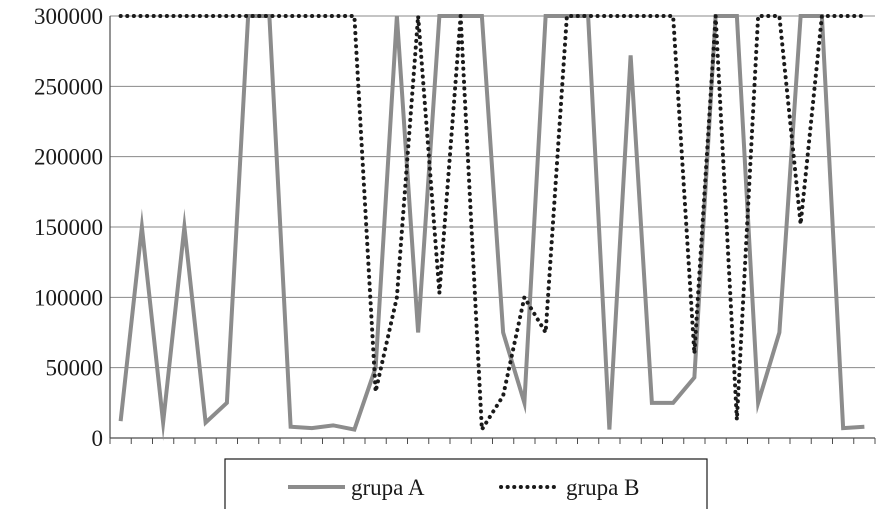 The image size is (877, 509). I want to click on y-tick-label: 250000, so click(68, 86).